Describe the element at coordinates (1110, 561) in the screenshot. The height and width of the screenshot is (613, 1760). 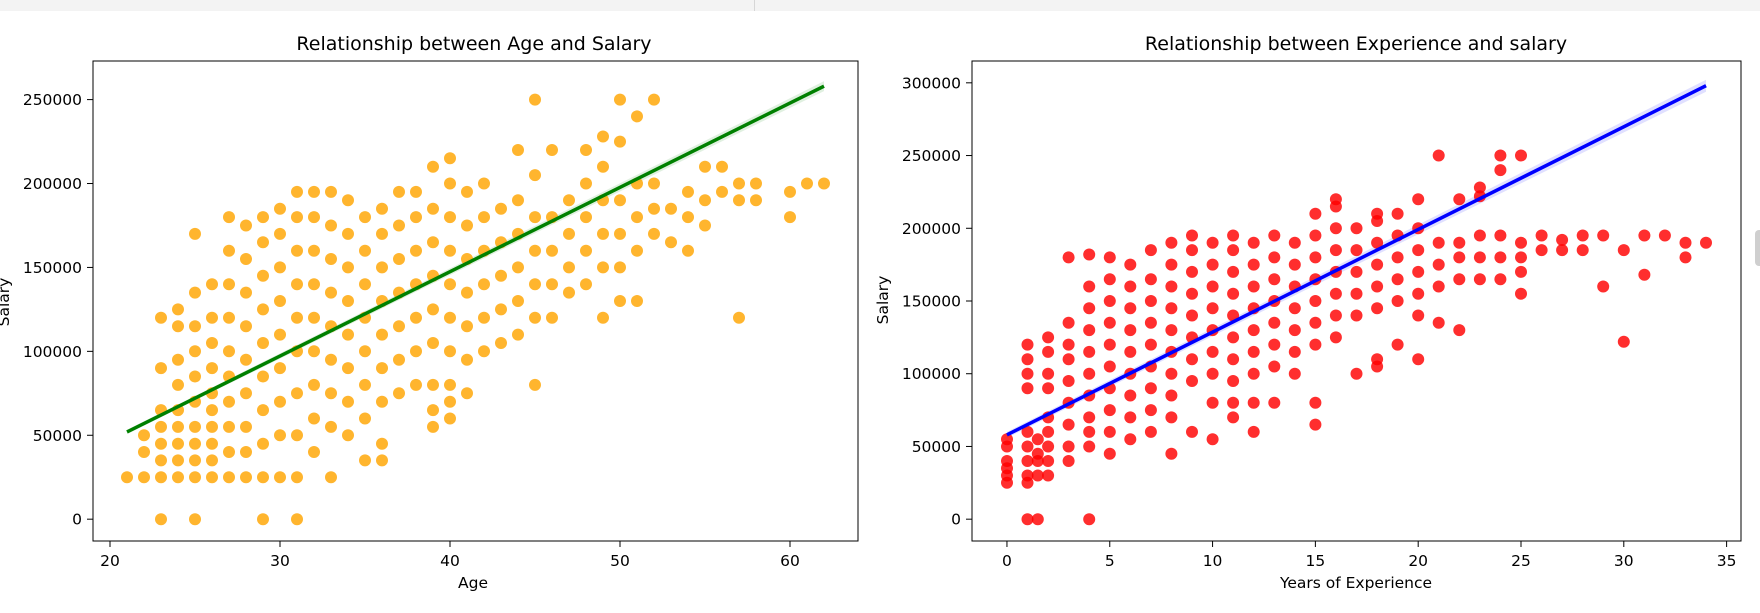
I see `x-tick-label: 5` at that location.